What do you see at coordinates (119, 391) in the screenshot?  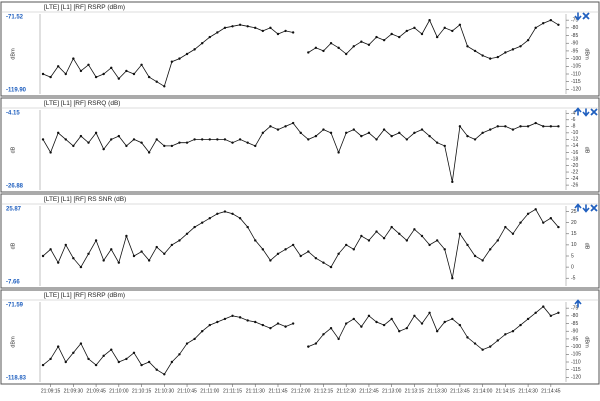 I see `x-tick-label: 21:10:00` at bounding box center [119, 391].